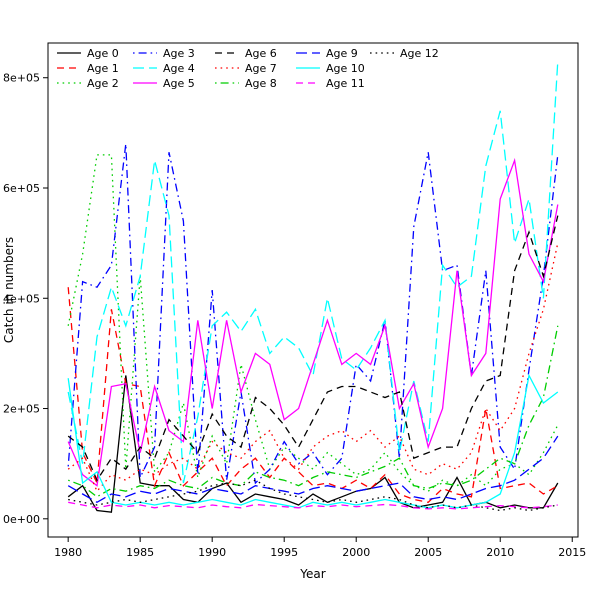 Image resolution: width=600 pixels, height=600 pixels. Describe the element at coordinates (21, 409) in the screenshot. I see `y-tick-label: 2e+05` at that location.